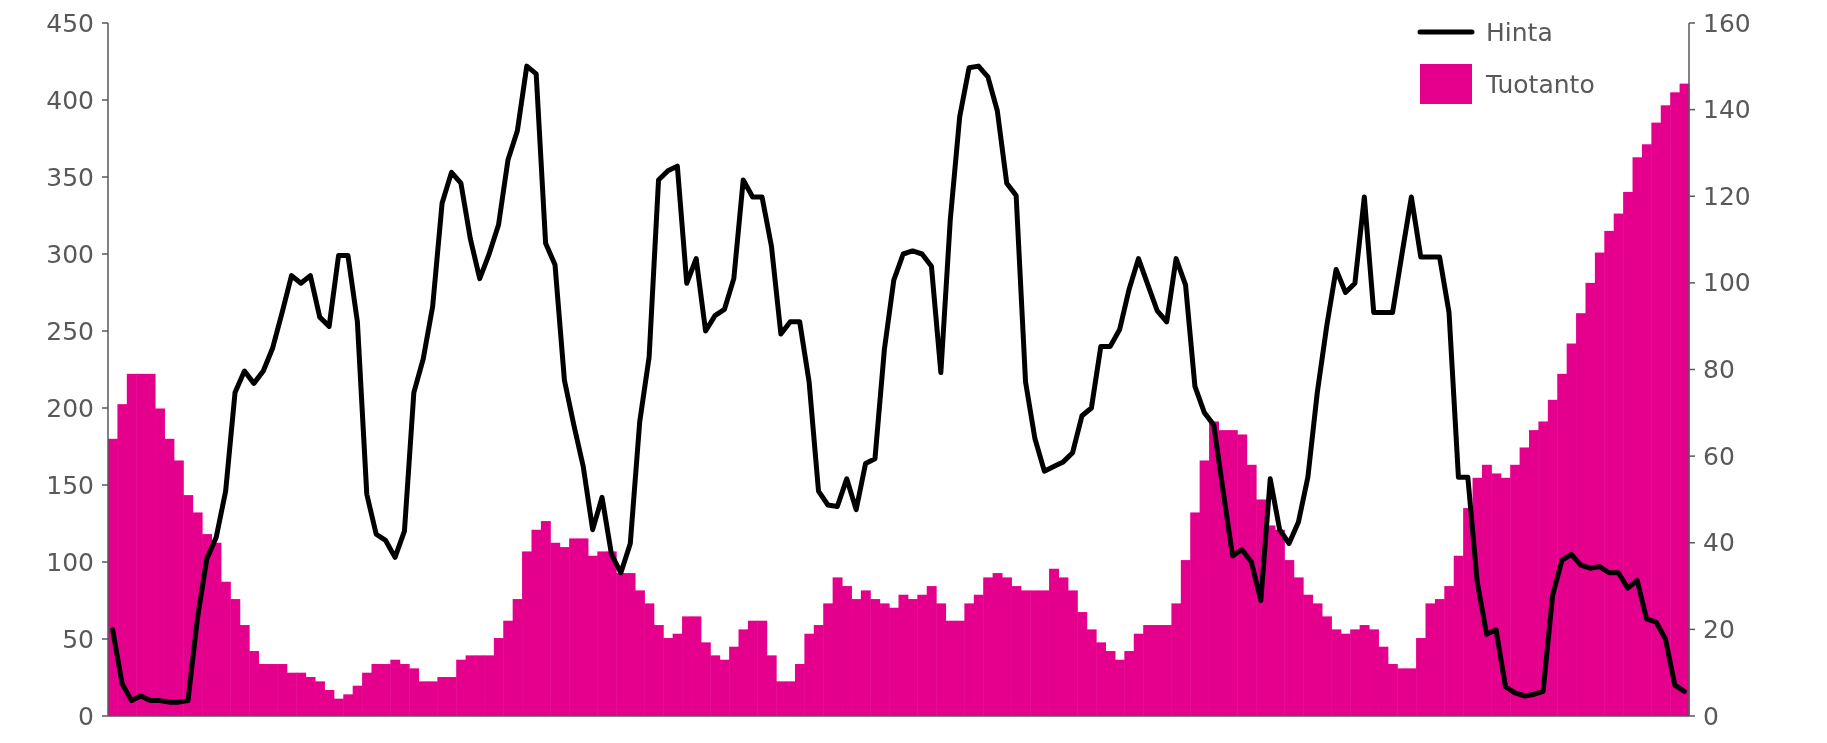 This screenshot has width=1827, height=743. Describe the element at coordinates (70, 23) in the screenshot. I see `y-tick-label: 450` at that location.